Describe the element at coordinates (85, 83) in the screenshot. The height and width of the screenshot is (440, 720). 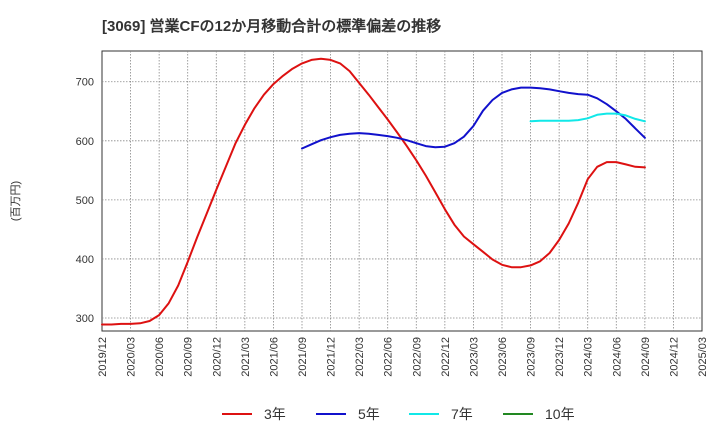
I see `y-tick-label: 700` at that location.